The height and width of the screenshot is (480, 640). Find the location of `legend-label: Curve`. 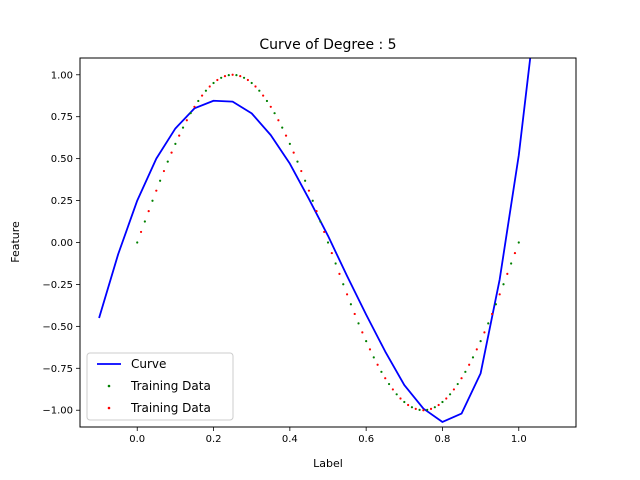

legend-label: Curve is located at coordinates (148, 364).